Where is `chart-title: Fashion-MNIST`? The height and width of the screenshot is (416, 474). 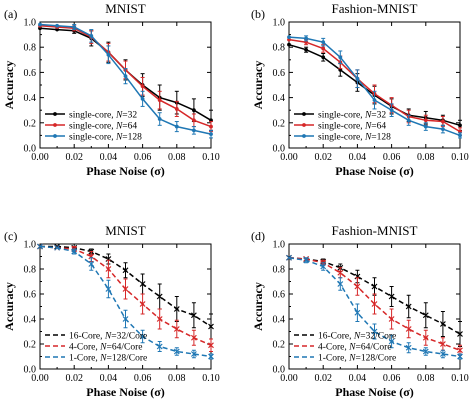
chart-title: Fashion-MNIST is located at coordinates (375, 230).